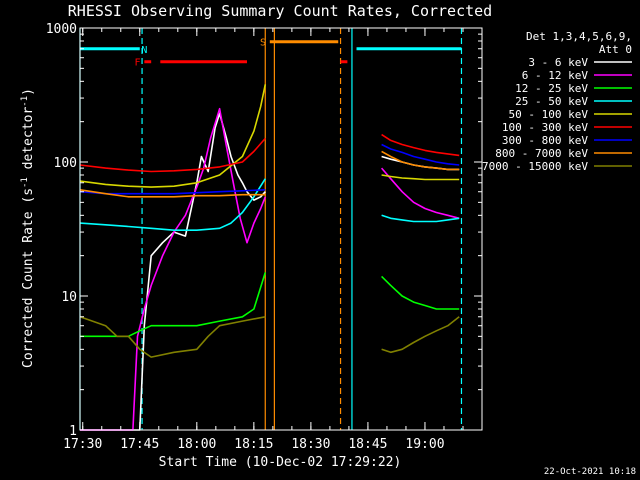  Describe the element at coordinates (271, 53) in the screenshot. I see `flag-bars: NF S` at that location.